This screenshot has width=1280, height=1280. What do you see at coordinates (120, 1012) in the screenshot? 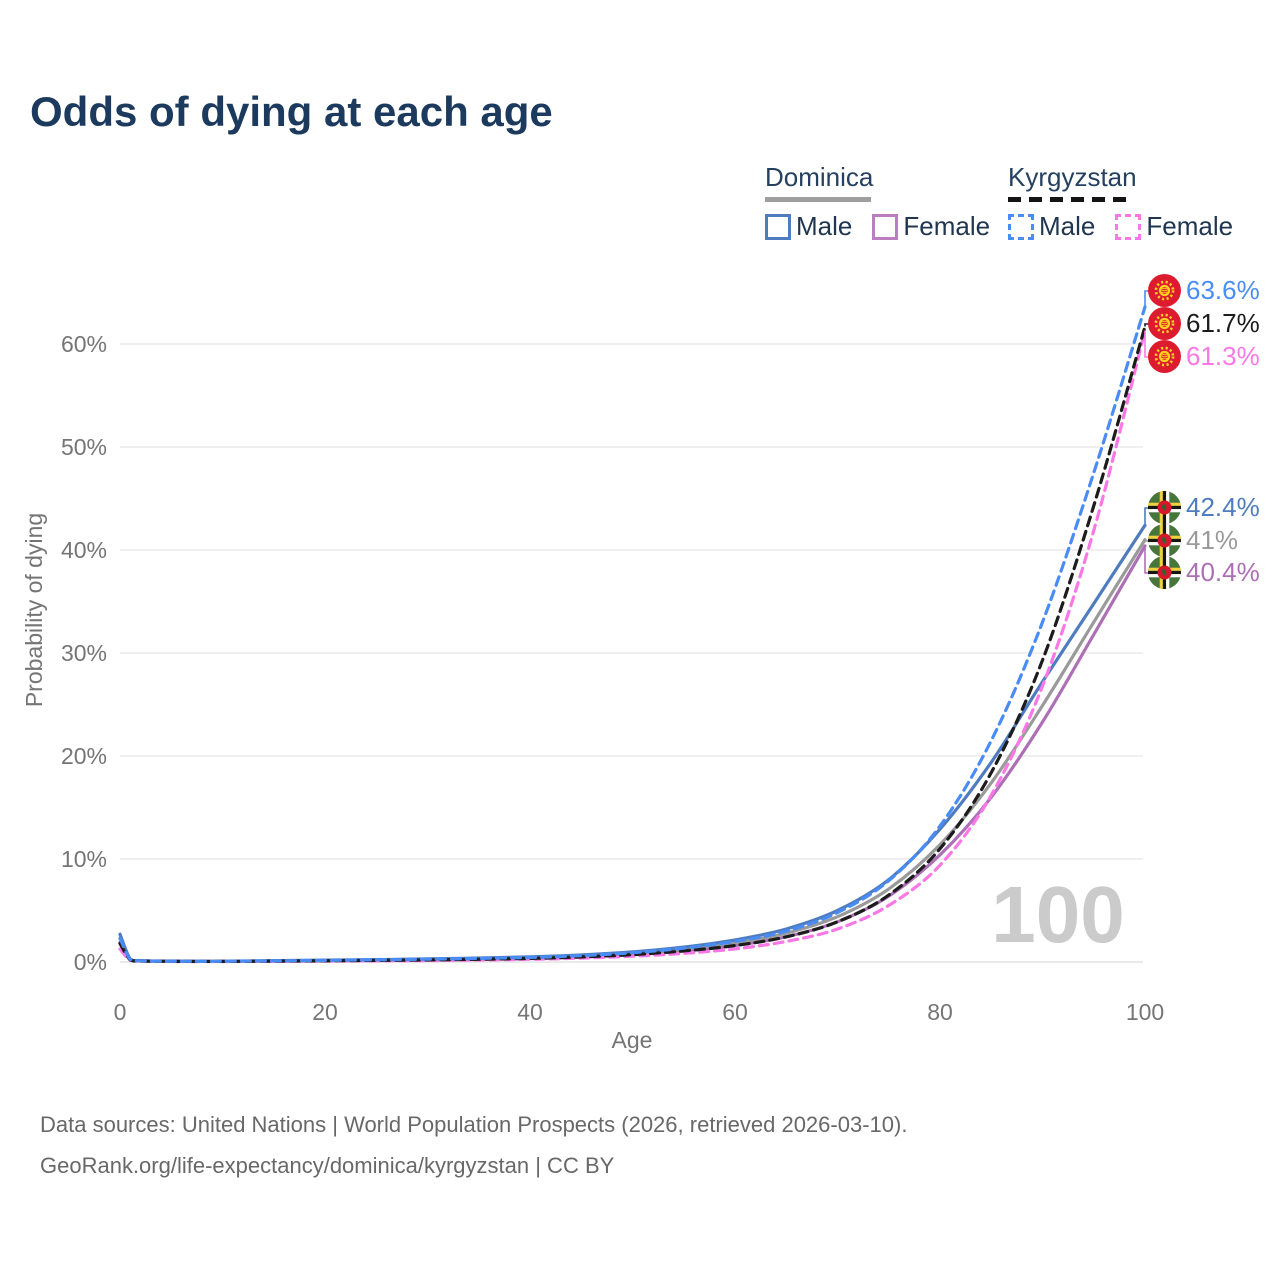
I see `x-tick-0: 0` at bounding box center [120, 1012].